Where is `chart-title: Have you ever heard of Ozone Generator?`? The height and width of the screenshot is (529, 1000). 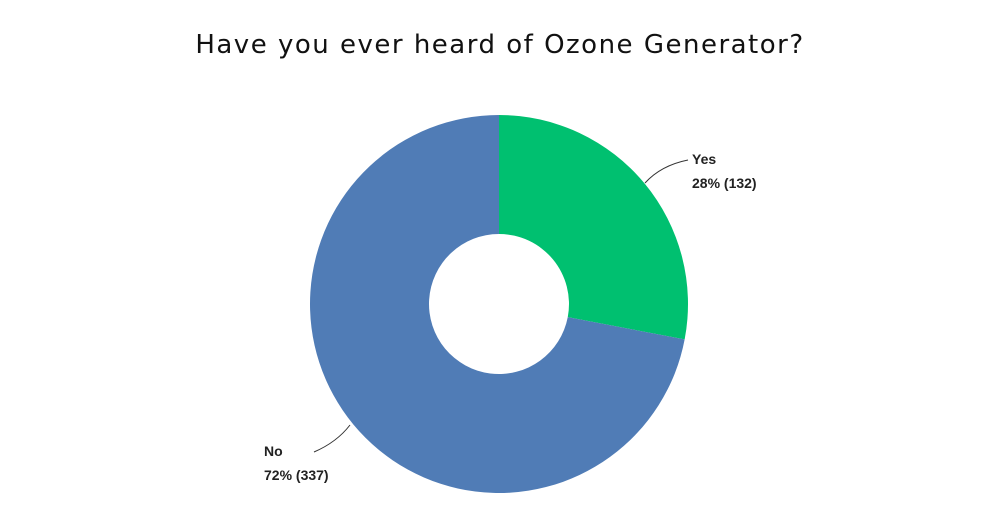
chart-title: Have you ever heard of Ozone Generator? is located at coordinates (500, 45).